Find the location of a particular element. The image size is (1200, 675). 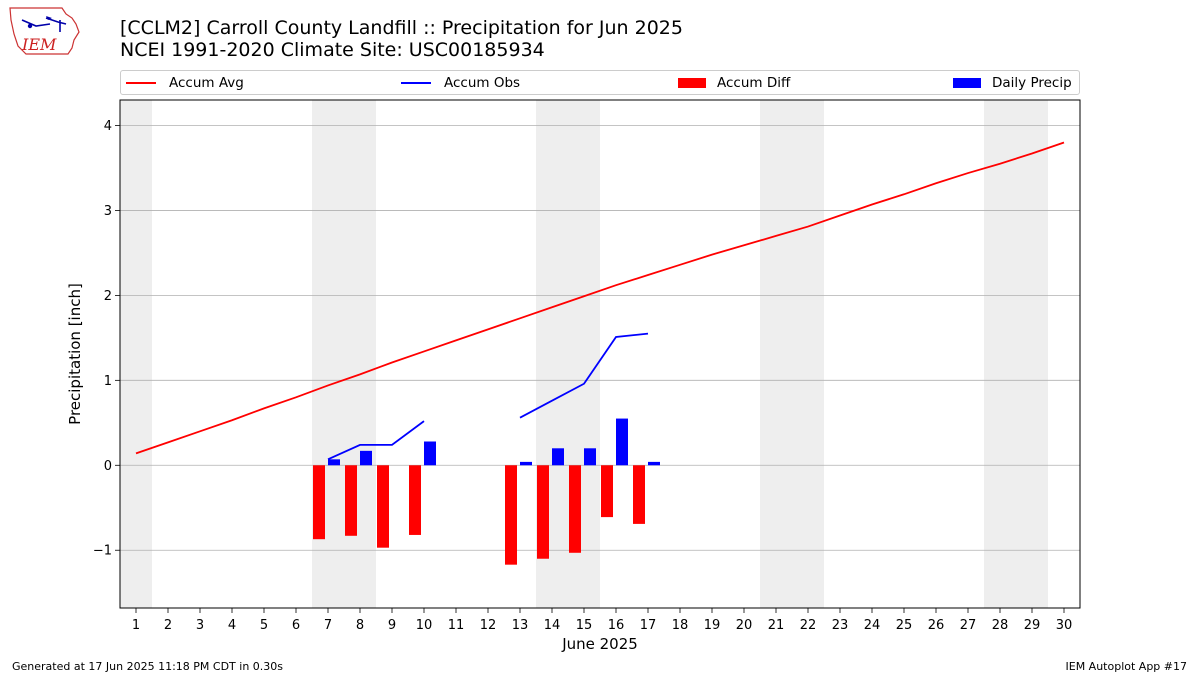

xtick-label-29: 29 is located at coordinates (1032, 625).